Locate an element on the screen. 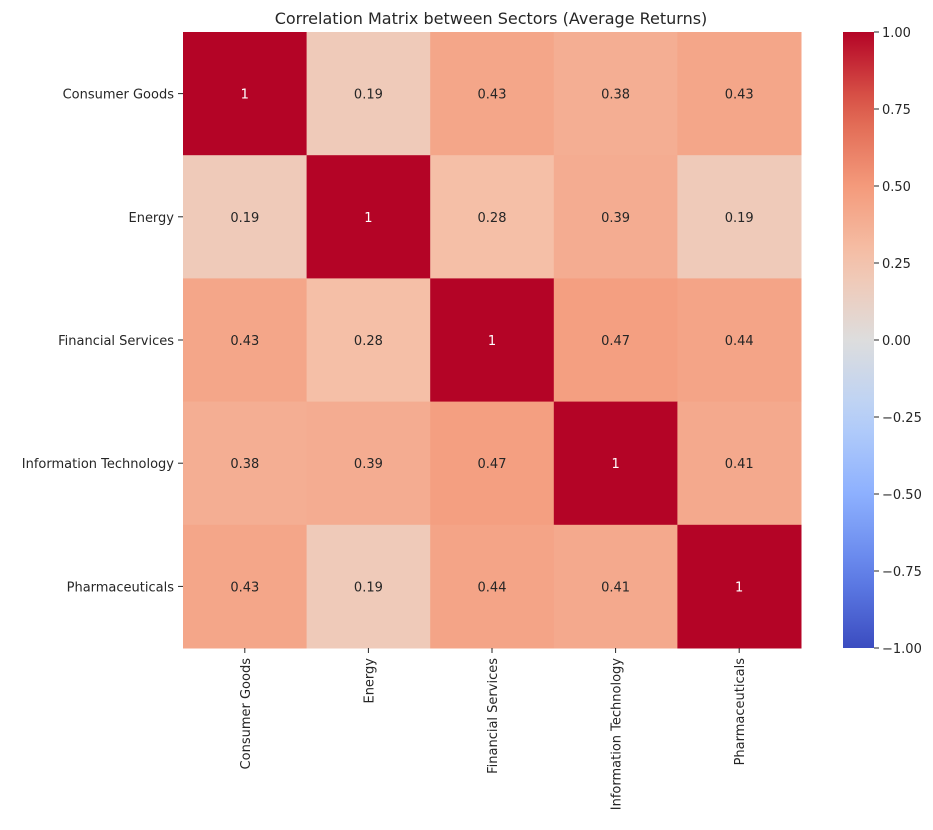 The image size is (933, 830). colorbar-tick-label: 0.75 is located at coordinates (896, 110).